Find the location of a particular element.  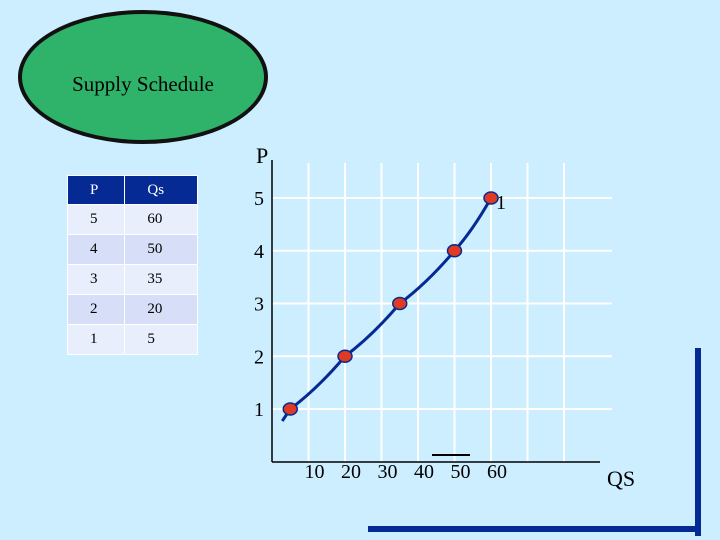

table-row: 1 5 is located at coordinates (132, 339).